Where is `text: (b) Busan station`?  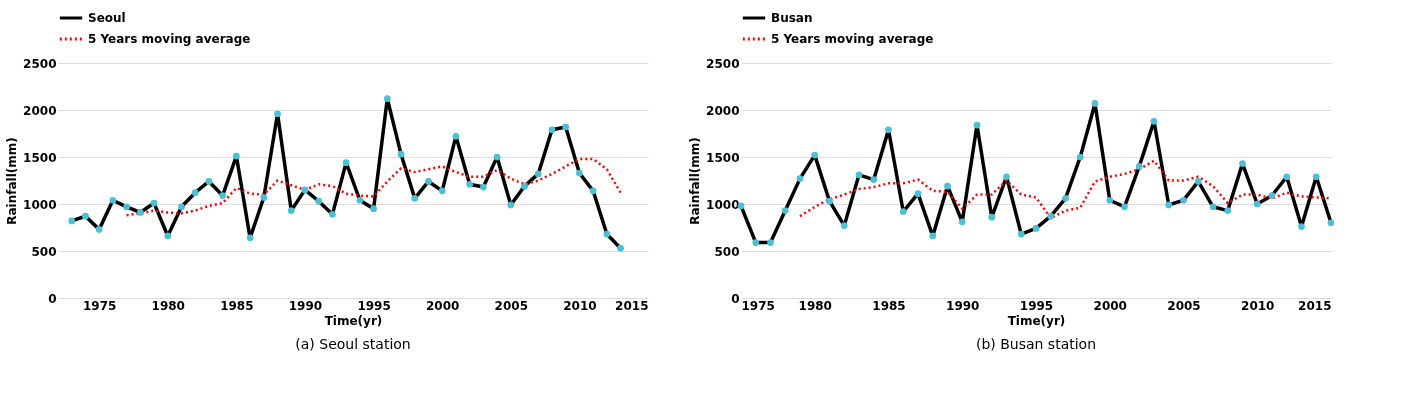 text: (b) Busan station is located at coordinates (1036, 344).